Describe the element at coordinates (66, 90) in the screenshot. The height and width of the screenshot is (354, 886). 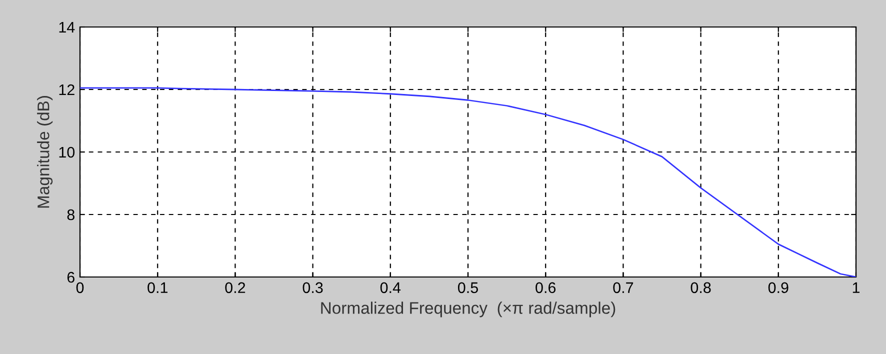
I see `y-tick-label: 12` at that location.